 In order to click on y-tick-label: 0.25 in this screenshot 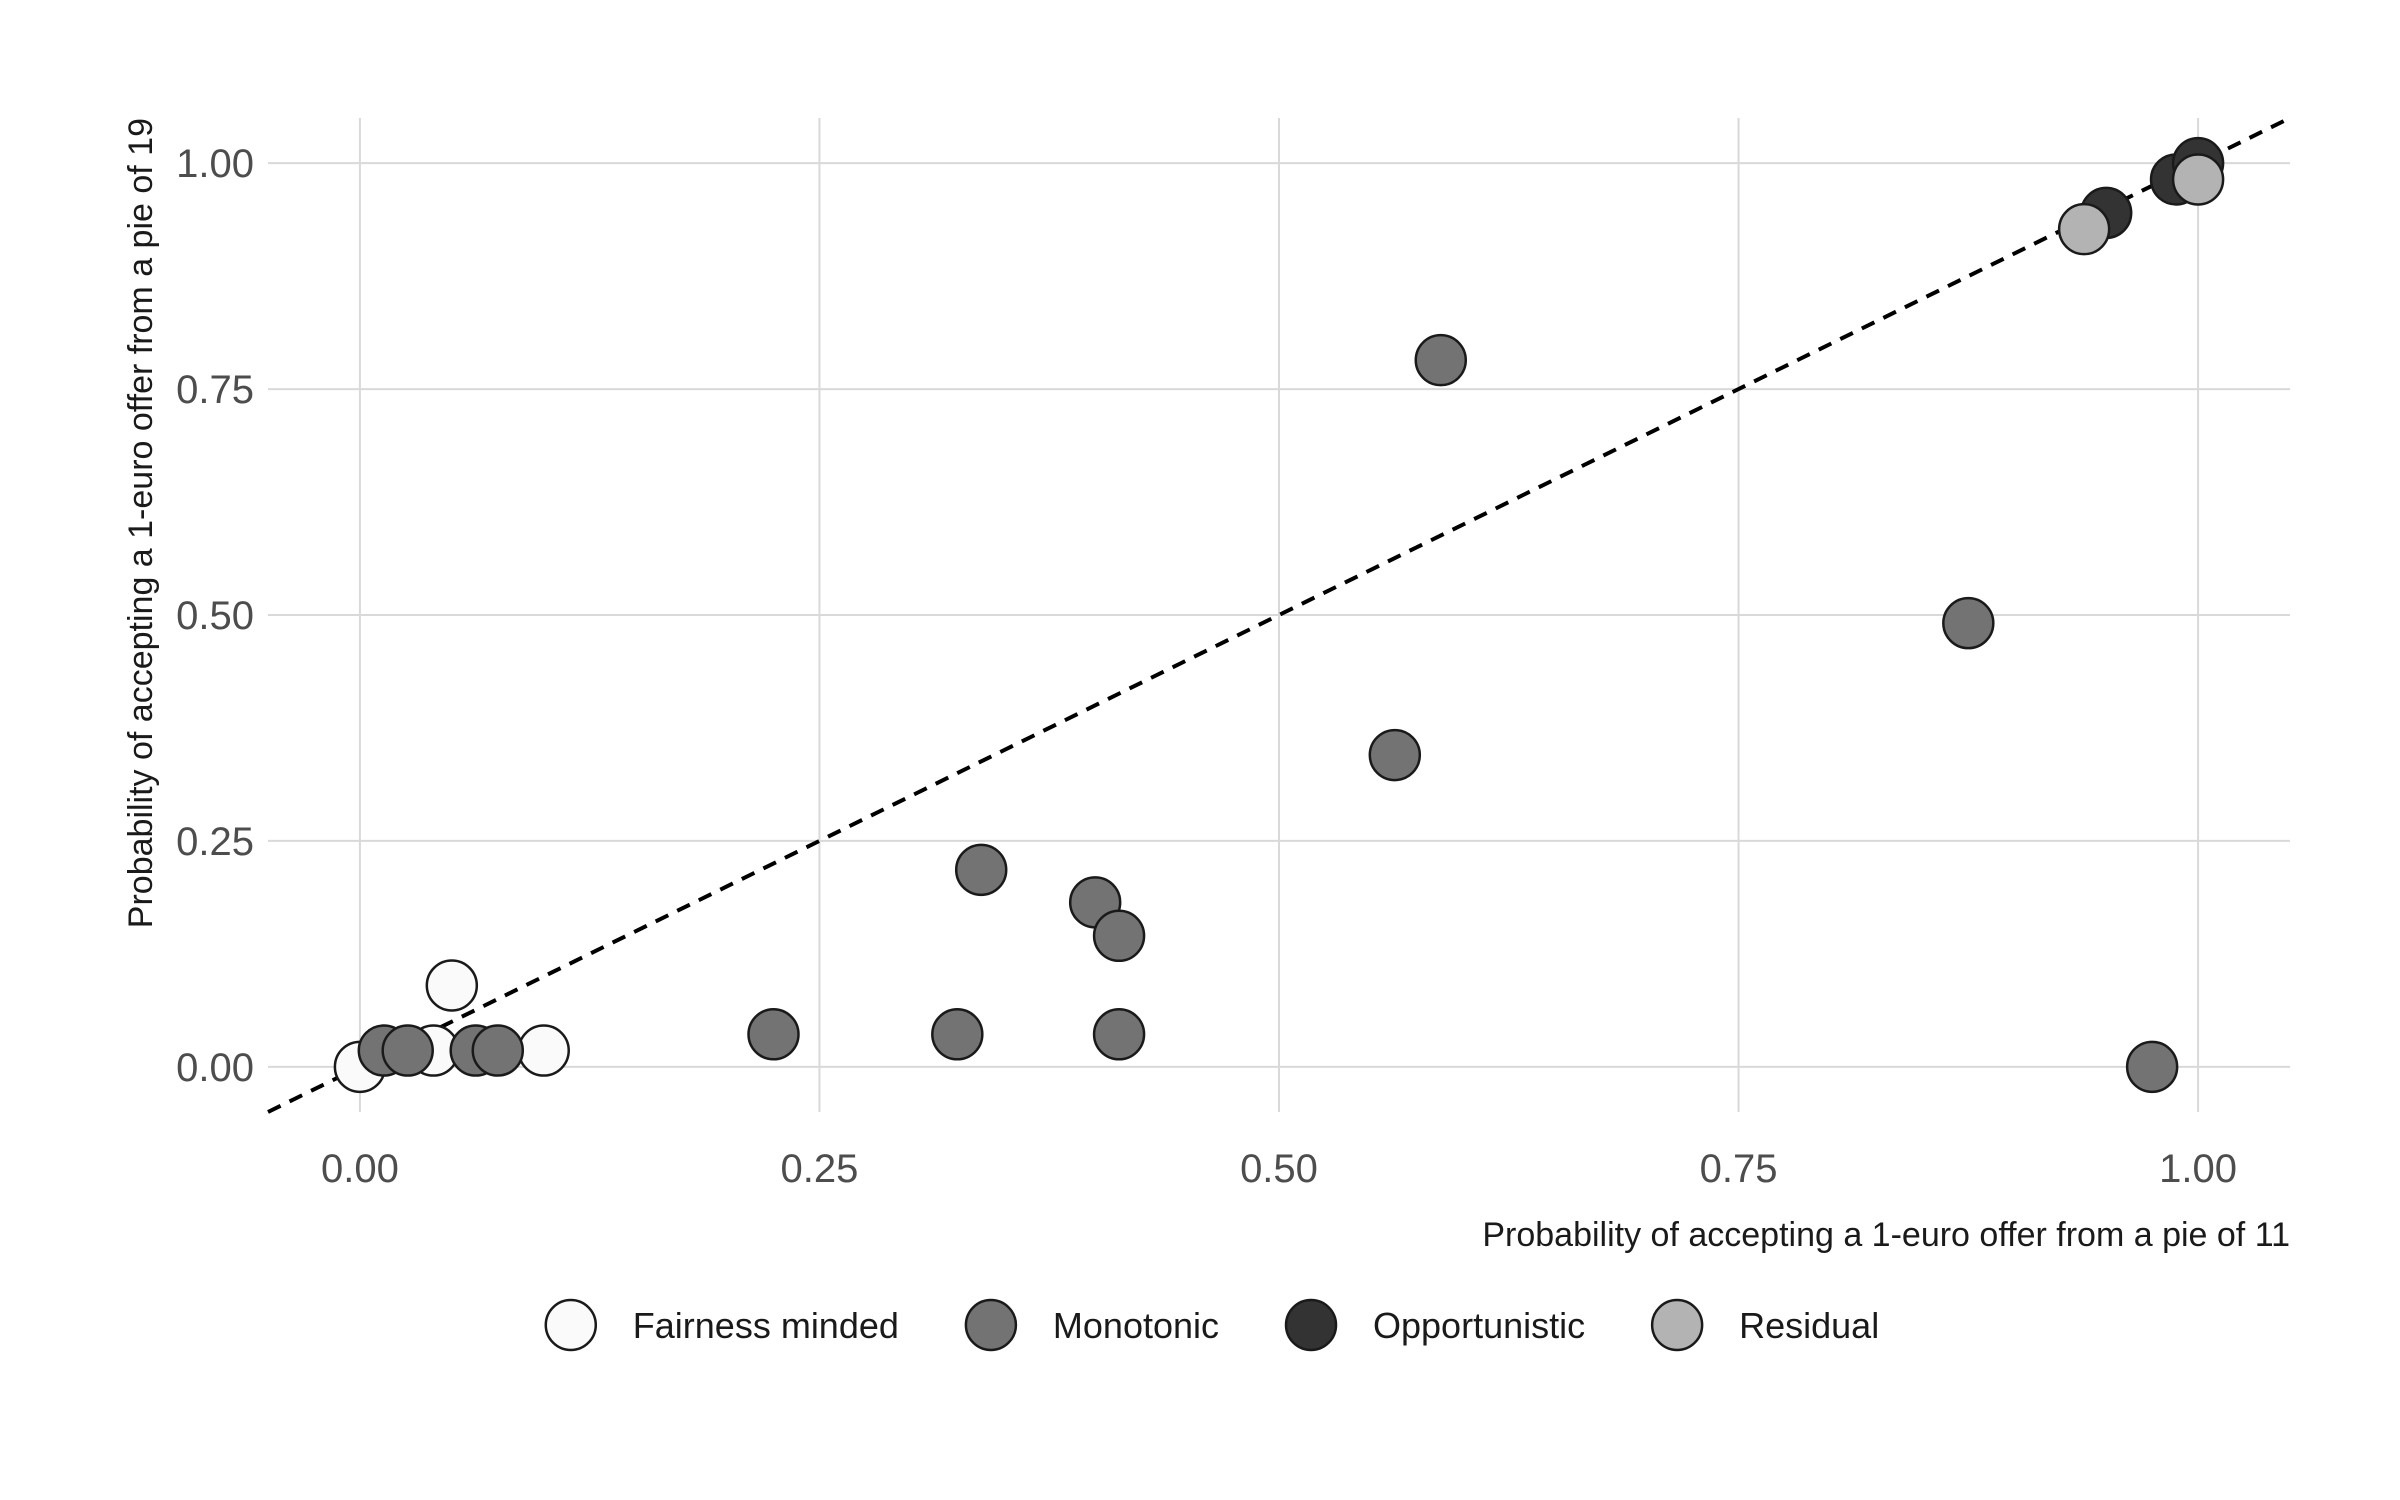, I will do `click(215, 842)`.